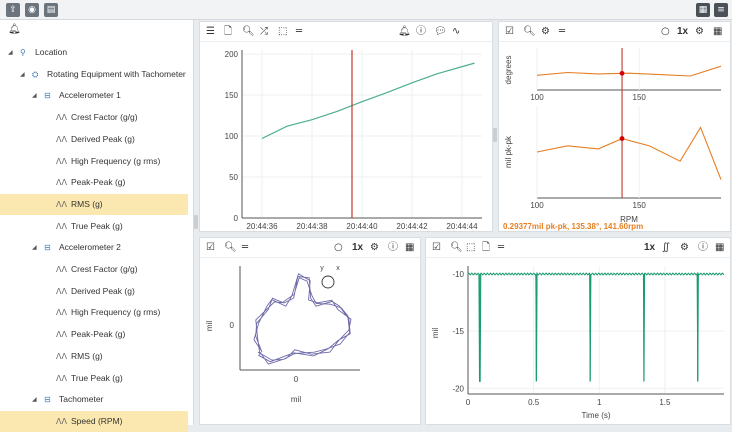  I want to click on tree-item: ◢ ⊟ Accelerometer 1, so click(94, 95).